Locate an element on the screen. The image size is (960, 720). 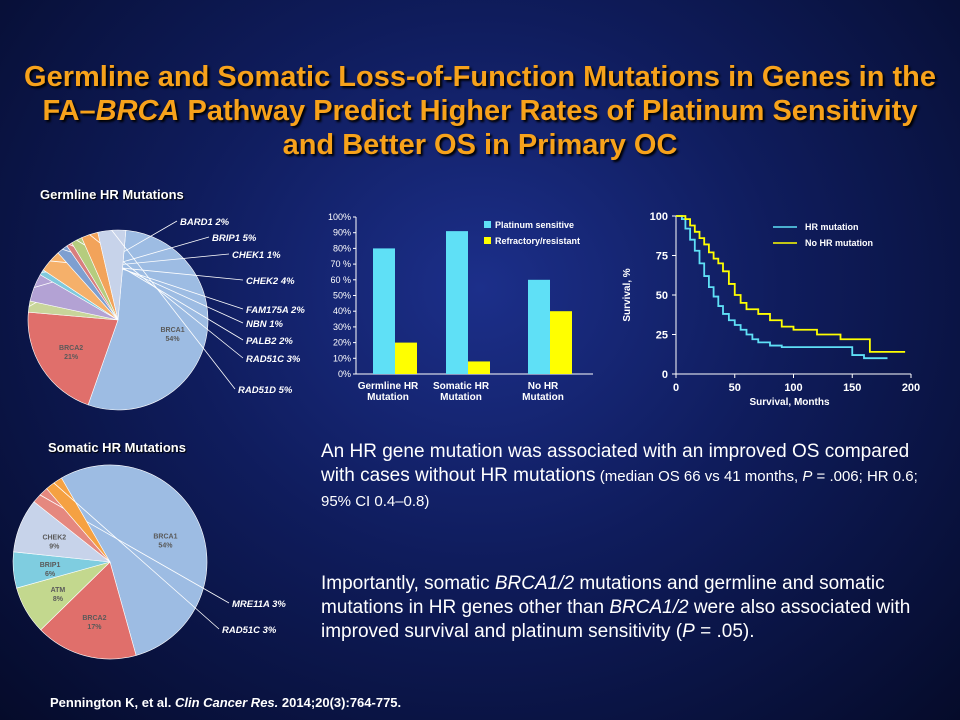
pie-label-chek2: CHEK2 is located at coordinates (54, 537).